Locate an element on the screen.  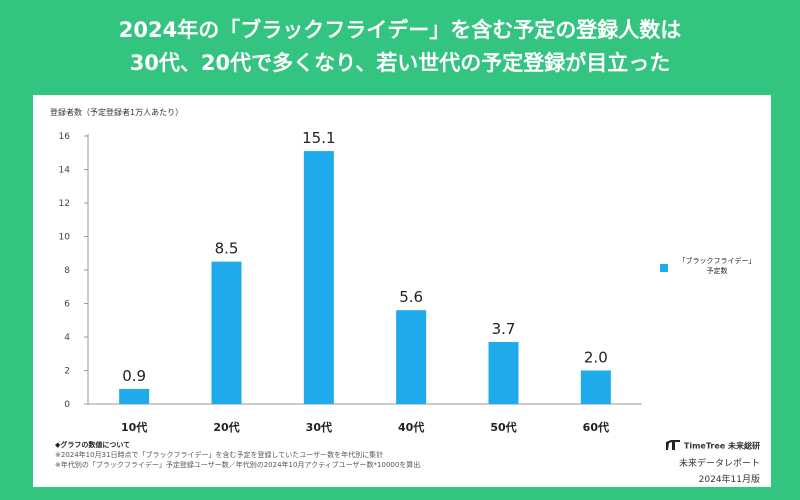
brand-name: TimeTree 未来総研 is located at coordinates (721, 446).